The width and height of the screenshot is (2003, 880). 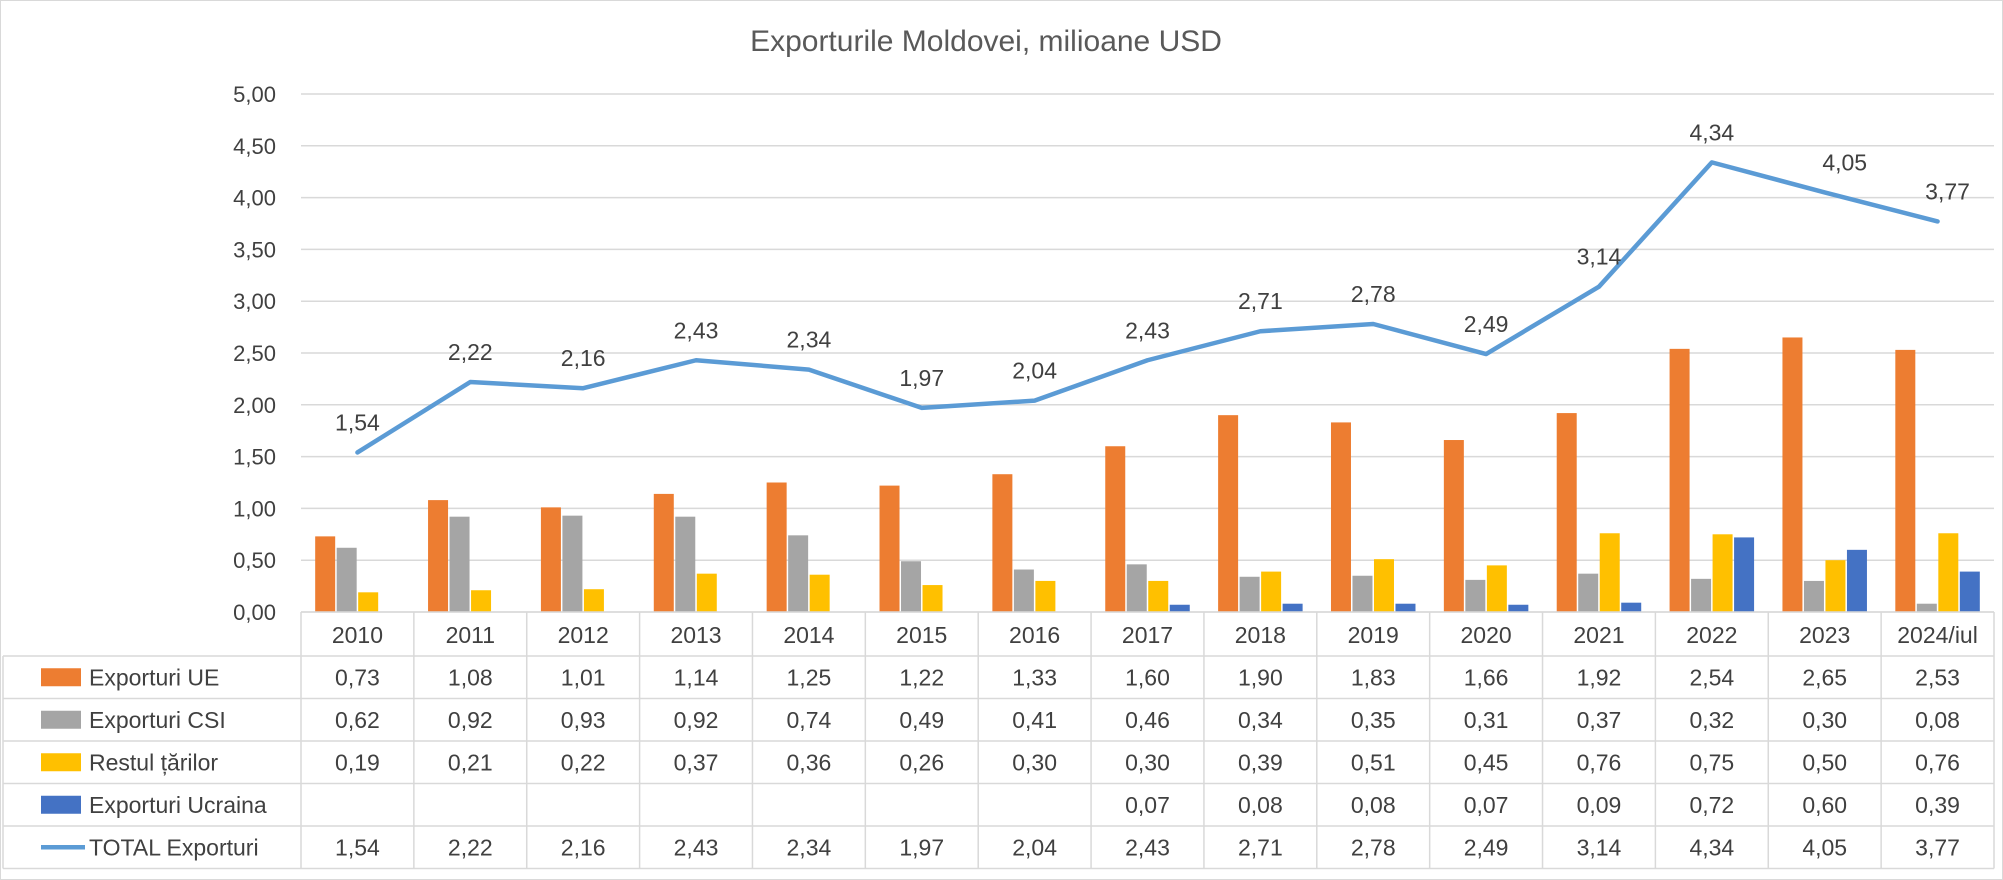 I want to click on table-cell-value: 1,97, so click(x=921, y=847).